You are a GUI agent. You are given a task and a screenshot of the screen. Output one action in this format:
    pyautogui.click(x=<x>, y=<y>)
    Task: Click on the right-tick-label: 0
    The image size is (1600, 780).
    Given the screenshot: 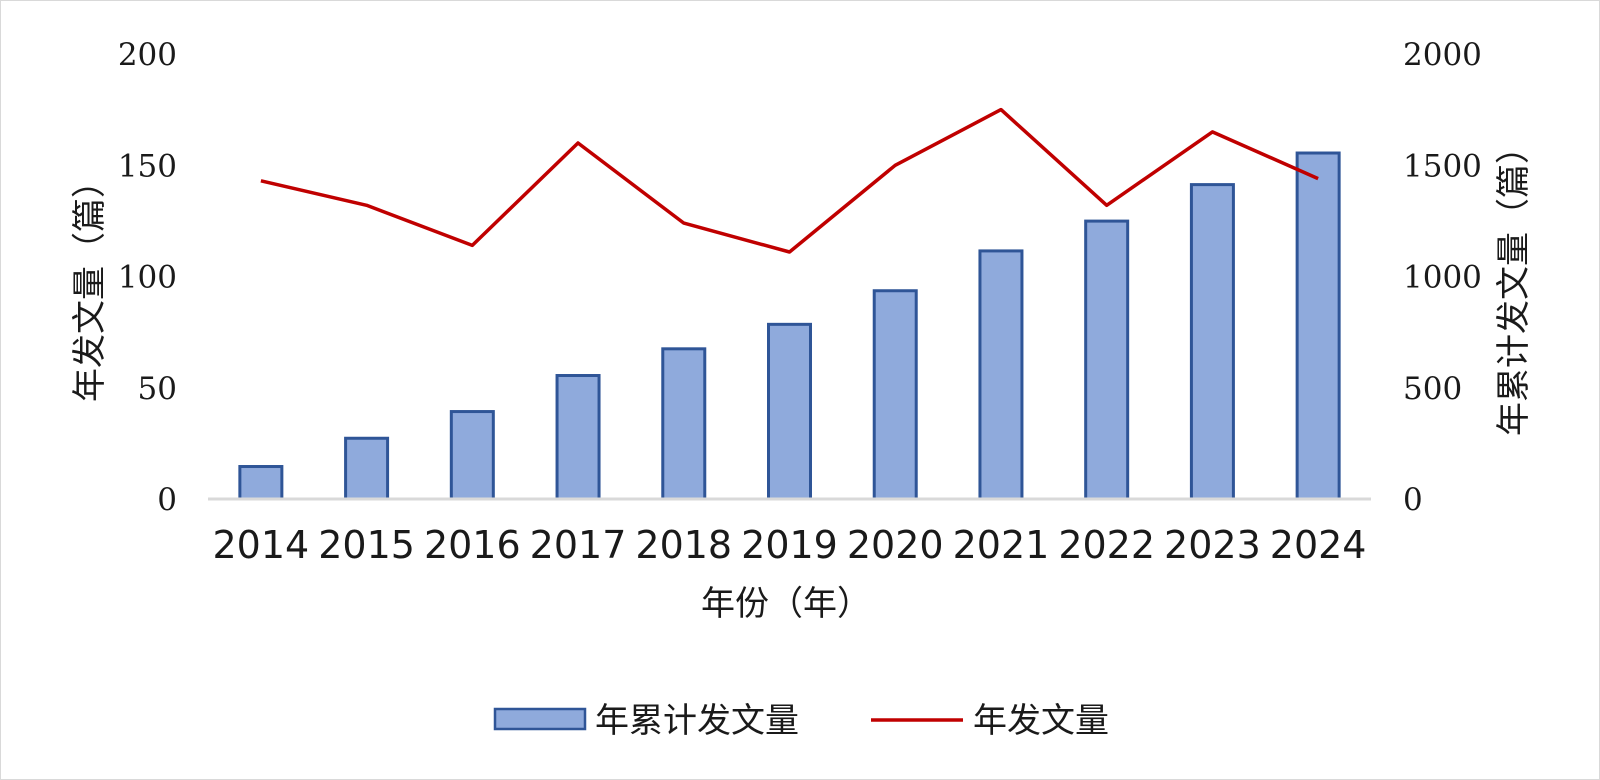 What is the action you would take?
    pyautogui.click(x=1413, y=500)
    